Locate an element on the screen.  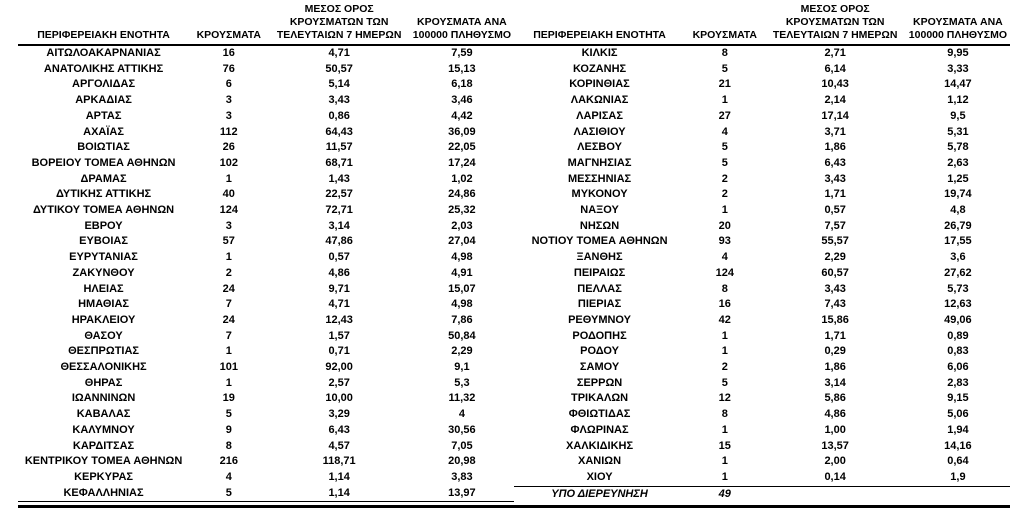
table-cell: ΔΥΤΙΚΟΥ ΤΟΜΕΑ ΑΘΗΝΩΝ is located at coordinates (103, 210).